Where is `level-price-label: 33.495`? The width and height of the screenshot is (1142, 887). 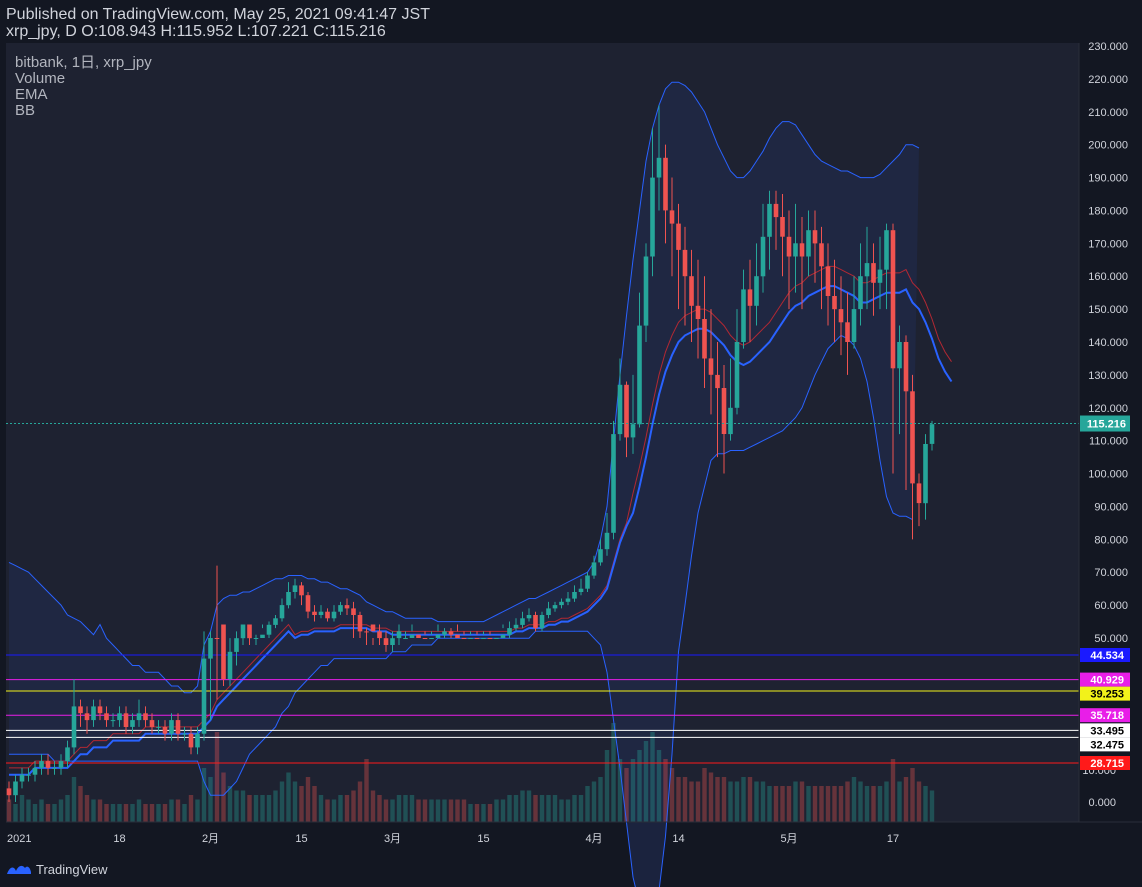
level-price-label: 33.495 is located at coordinates (1105, 730).